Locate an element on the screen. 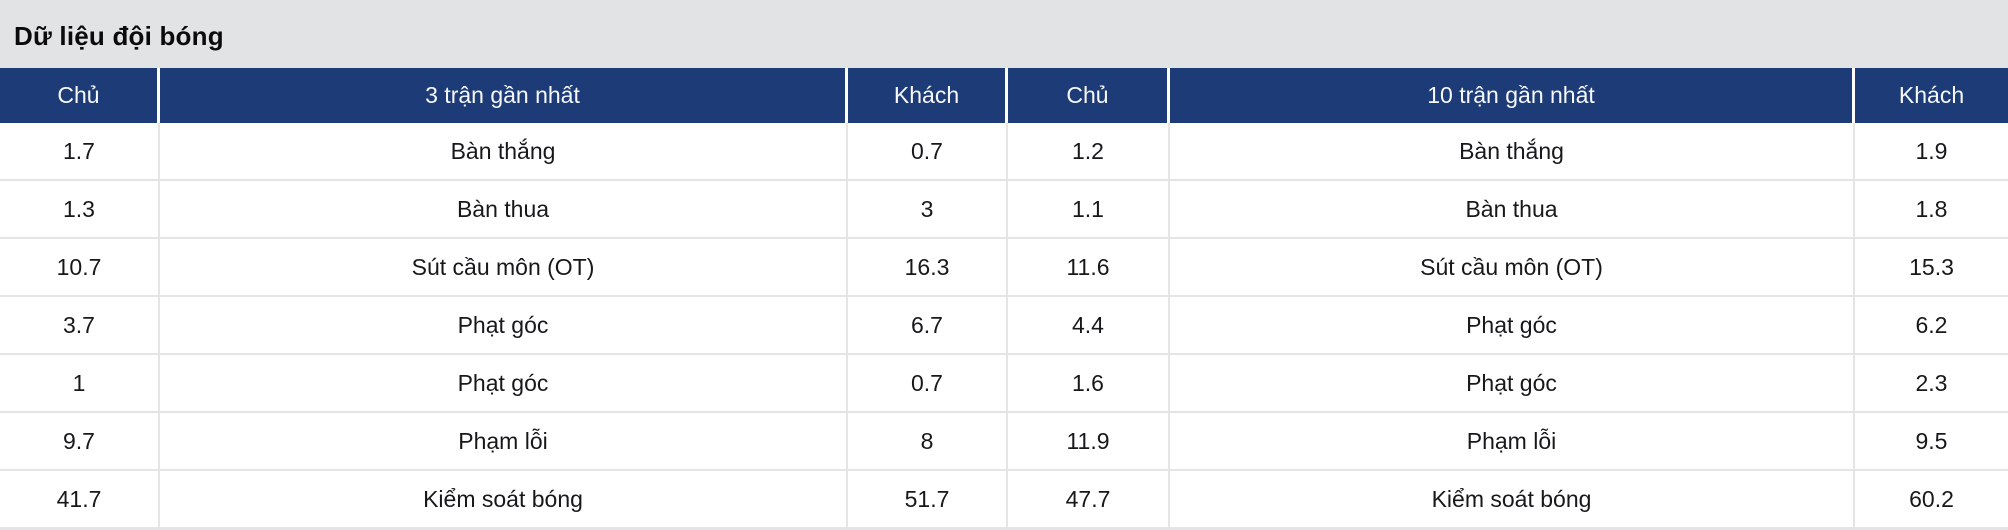  stat-value: 9.5 is located at coordinates (1931, 442).